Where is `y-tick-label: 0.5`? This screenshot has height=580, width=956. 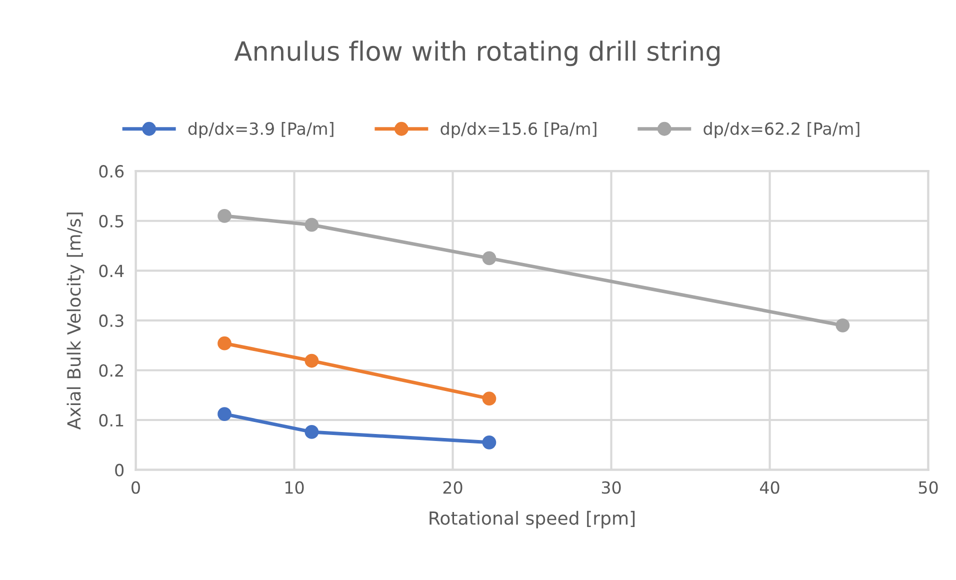 y-tick-label: 0.5 is located at coordinates (111, 221).